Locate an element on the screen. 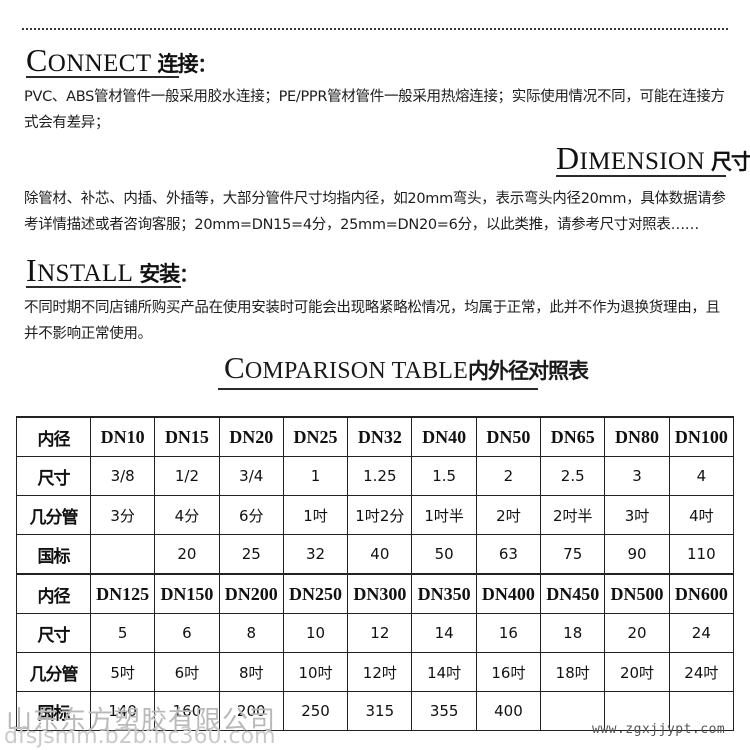 This screenshot has height=750, width=750. table-cell: 3分 is located at coordinates (122, 515).